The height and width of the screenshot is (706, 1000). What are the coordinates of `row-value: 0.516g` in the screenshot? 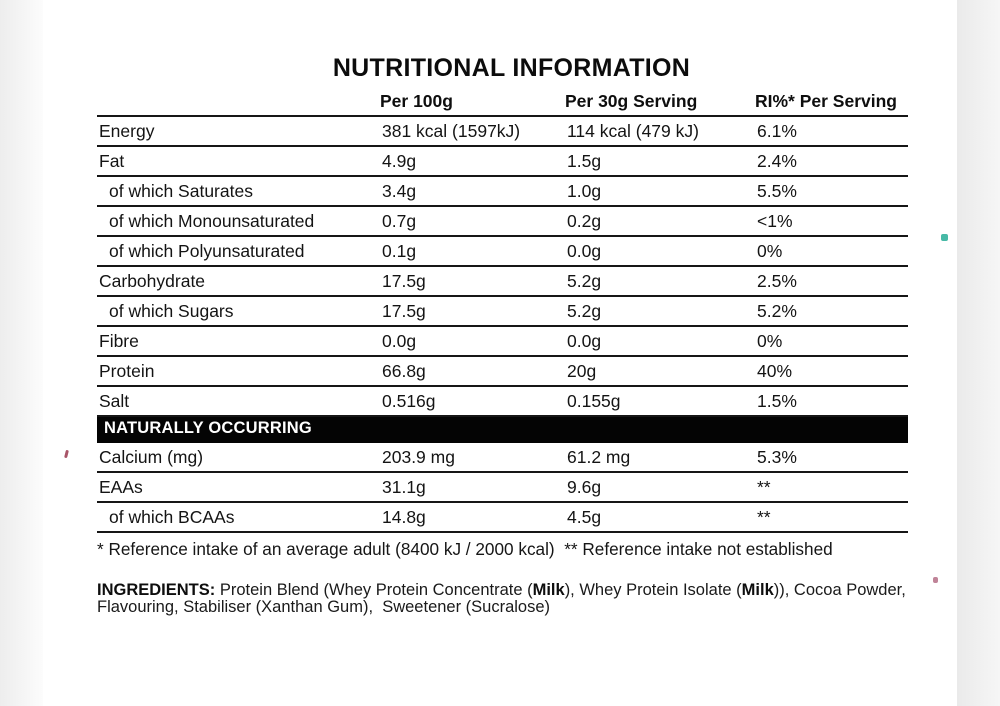 It's located at (472, 401).